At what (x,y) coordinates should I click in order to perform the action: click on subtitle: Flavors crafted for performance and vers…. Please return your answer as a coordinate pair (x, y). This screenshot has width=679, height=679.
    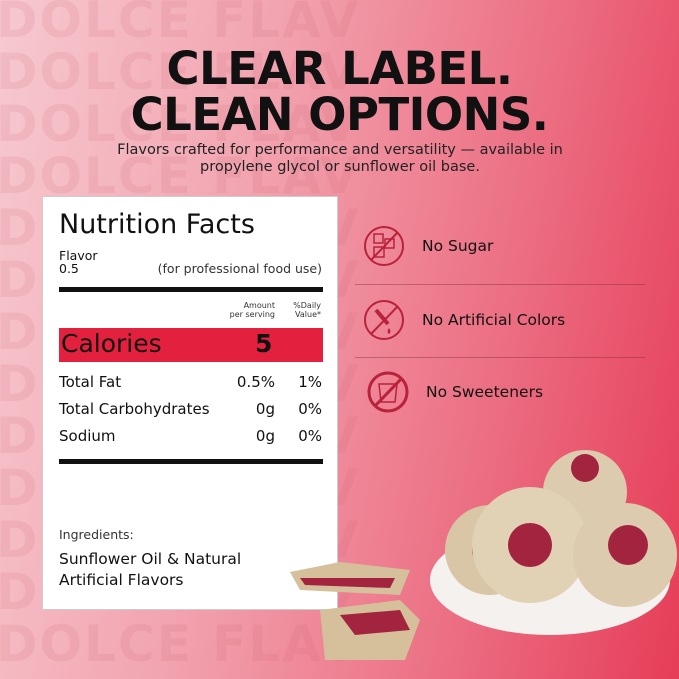
    Looking at the image, I should click on (340, 158).